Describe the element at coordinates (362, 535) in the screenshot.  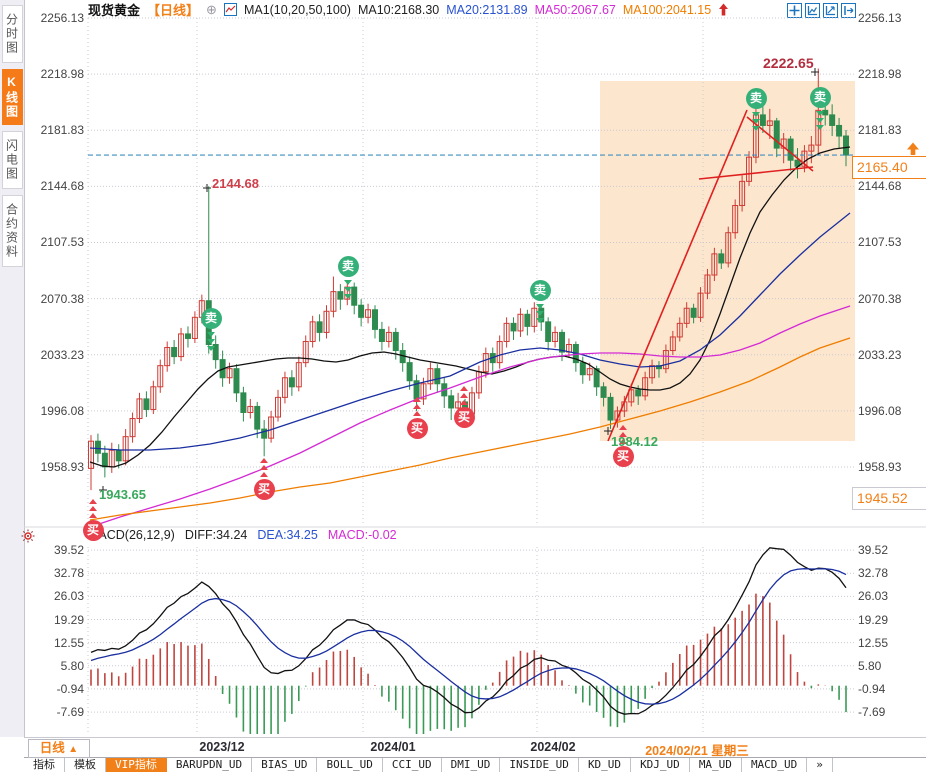
I see `macd-hist-value: MACD:-0.02` at that location.